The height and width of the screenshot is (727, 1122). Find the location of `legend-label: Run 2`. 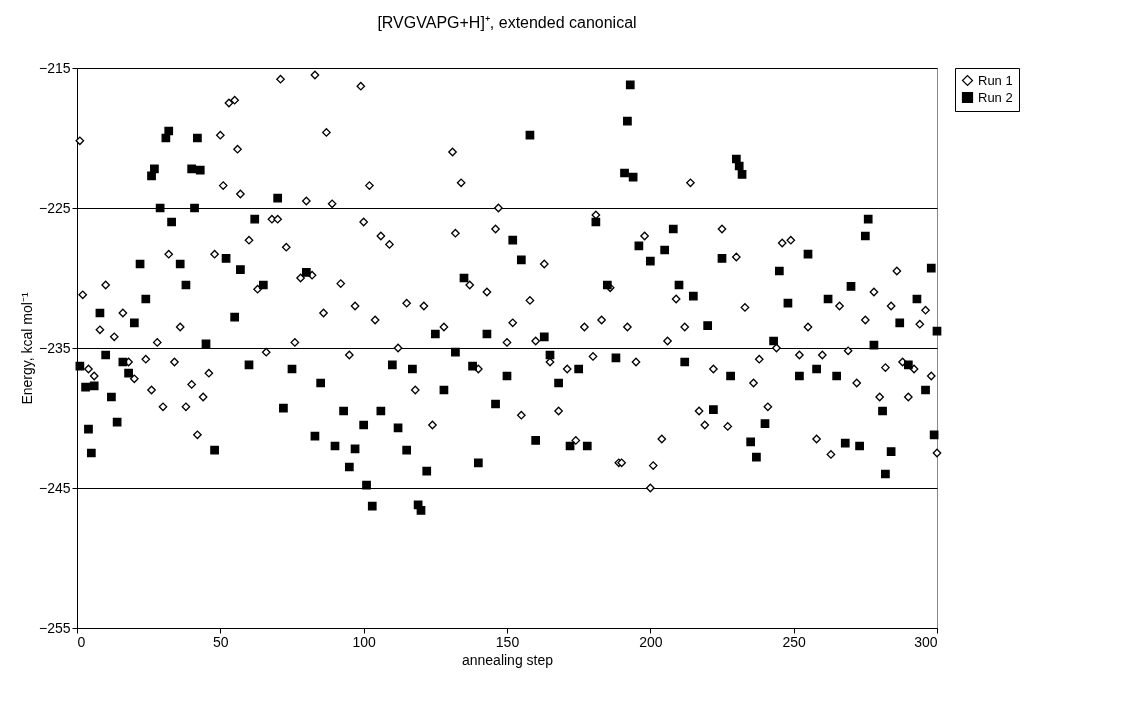

legend-label: Run 2 is located at coordinates (995, 97).